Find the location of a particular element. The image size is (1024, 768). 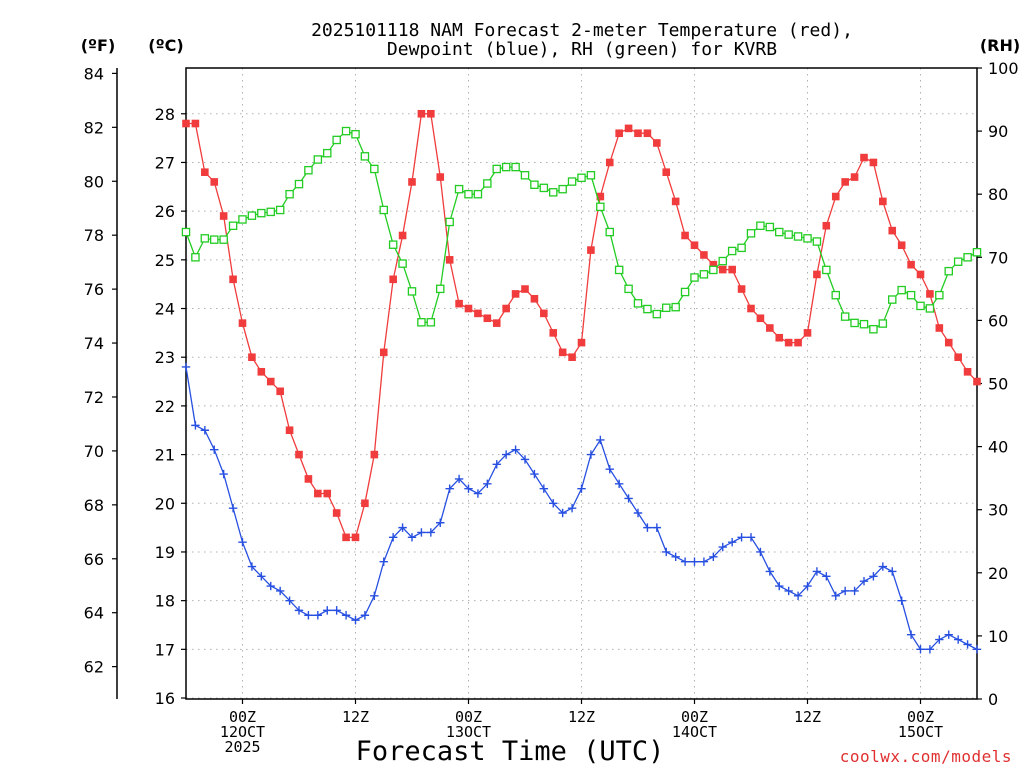

rh-tick-label: 30 is located at coordinates (998, 510).